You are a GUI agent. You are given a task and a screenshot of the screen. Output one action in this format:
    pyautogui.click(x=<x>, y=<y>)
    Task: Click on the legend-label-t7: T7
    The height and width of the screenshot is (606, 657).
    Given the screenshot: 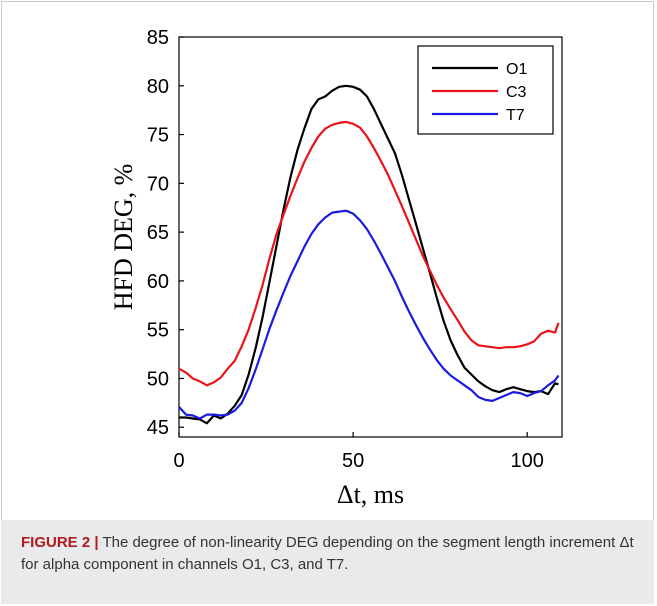 What is the action you would take?
    pyautogui.click(x=515, y=115)
    